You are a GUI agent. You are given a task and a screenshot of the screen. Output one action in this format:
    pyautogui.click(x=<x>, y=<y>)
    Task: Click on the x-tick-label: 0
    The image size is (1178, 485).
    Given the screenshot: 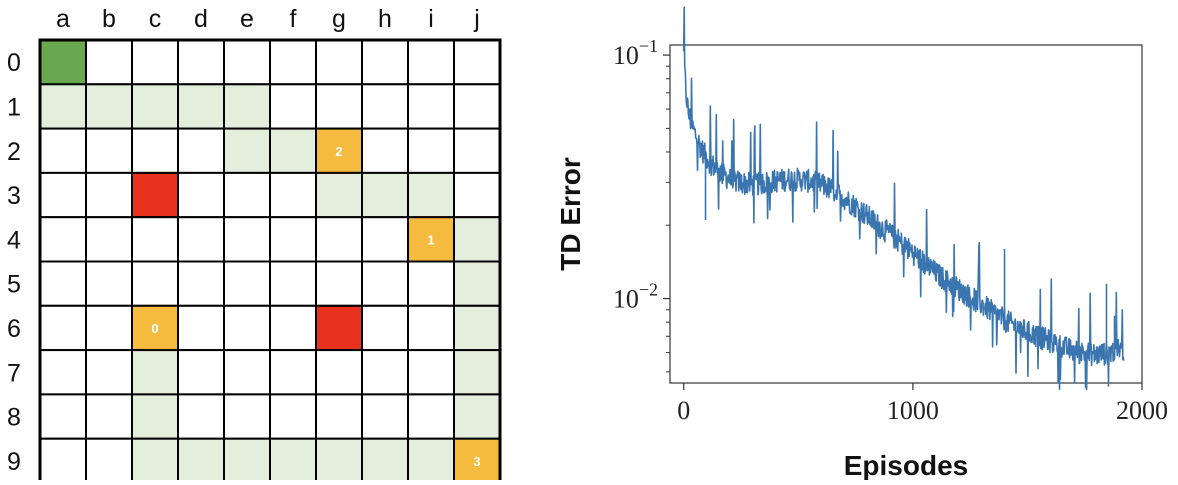 What is the action you would take?
    pyautogui.click(x=683, y=410)
    